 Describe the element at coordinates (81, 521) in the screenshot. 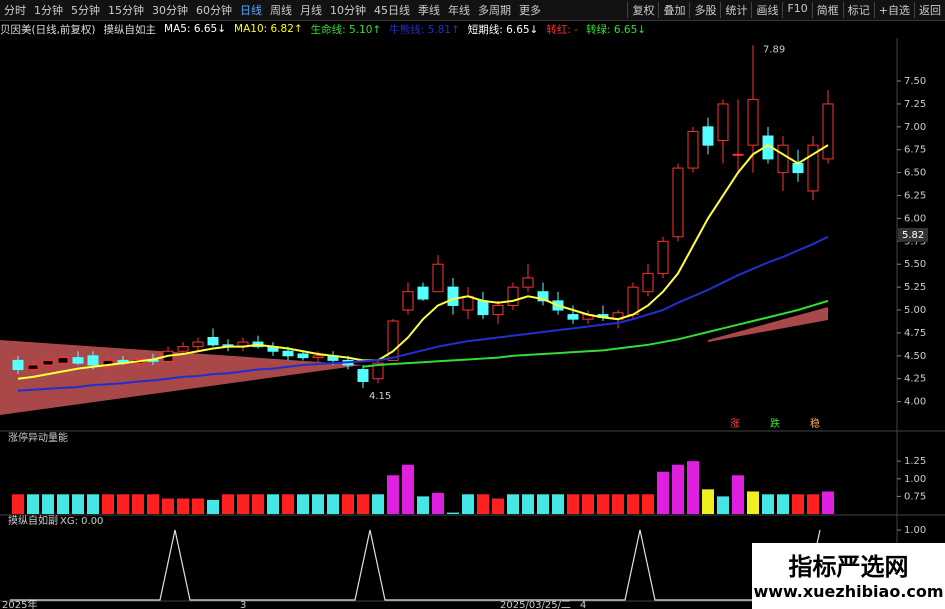

I see `panel-subtitle: XG: 0.00` at that location.